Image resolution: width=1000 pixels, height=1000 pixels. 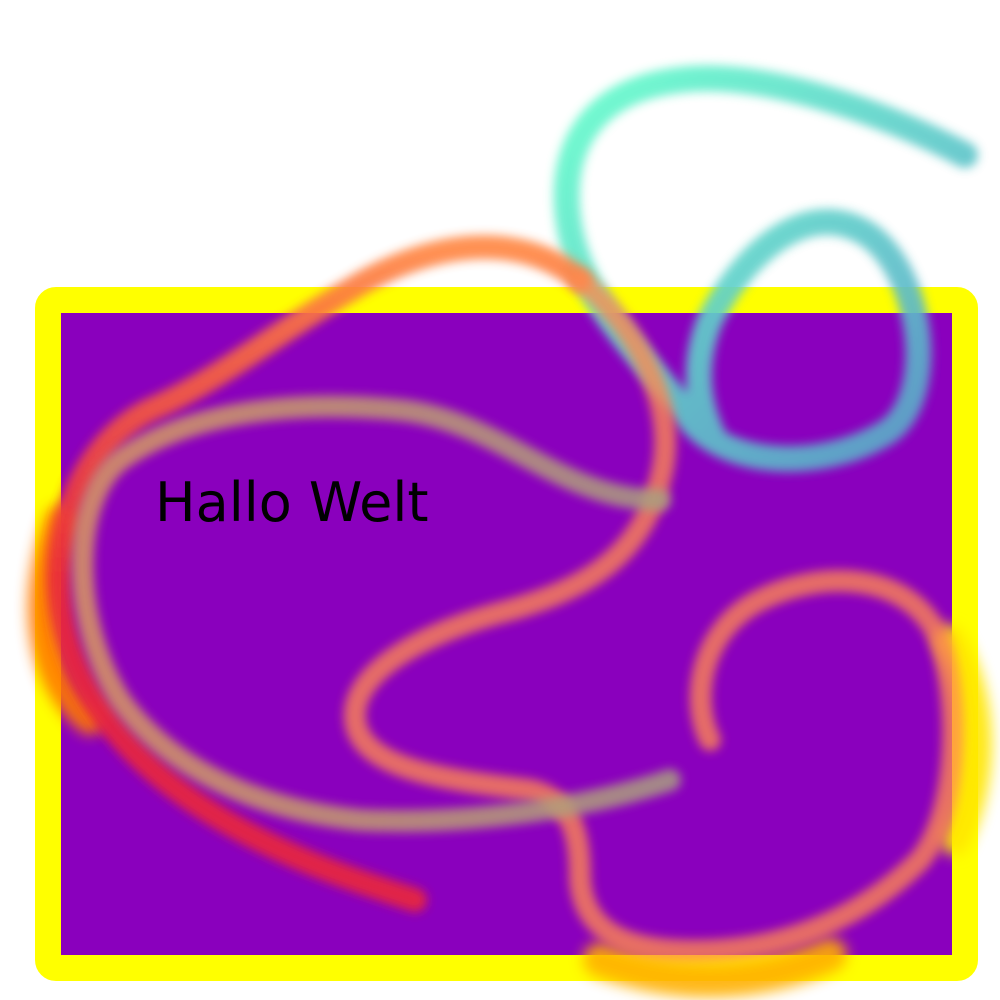 I want to click on bottom-glow, so click(x=715, y=968).